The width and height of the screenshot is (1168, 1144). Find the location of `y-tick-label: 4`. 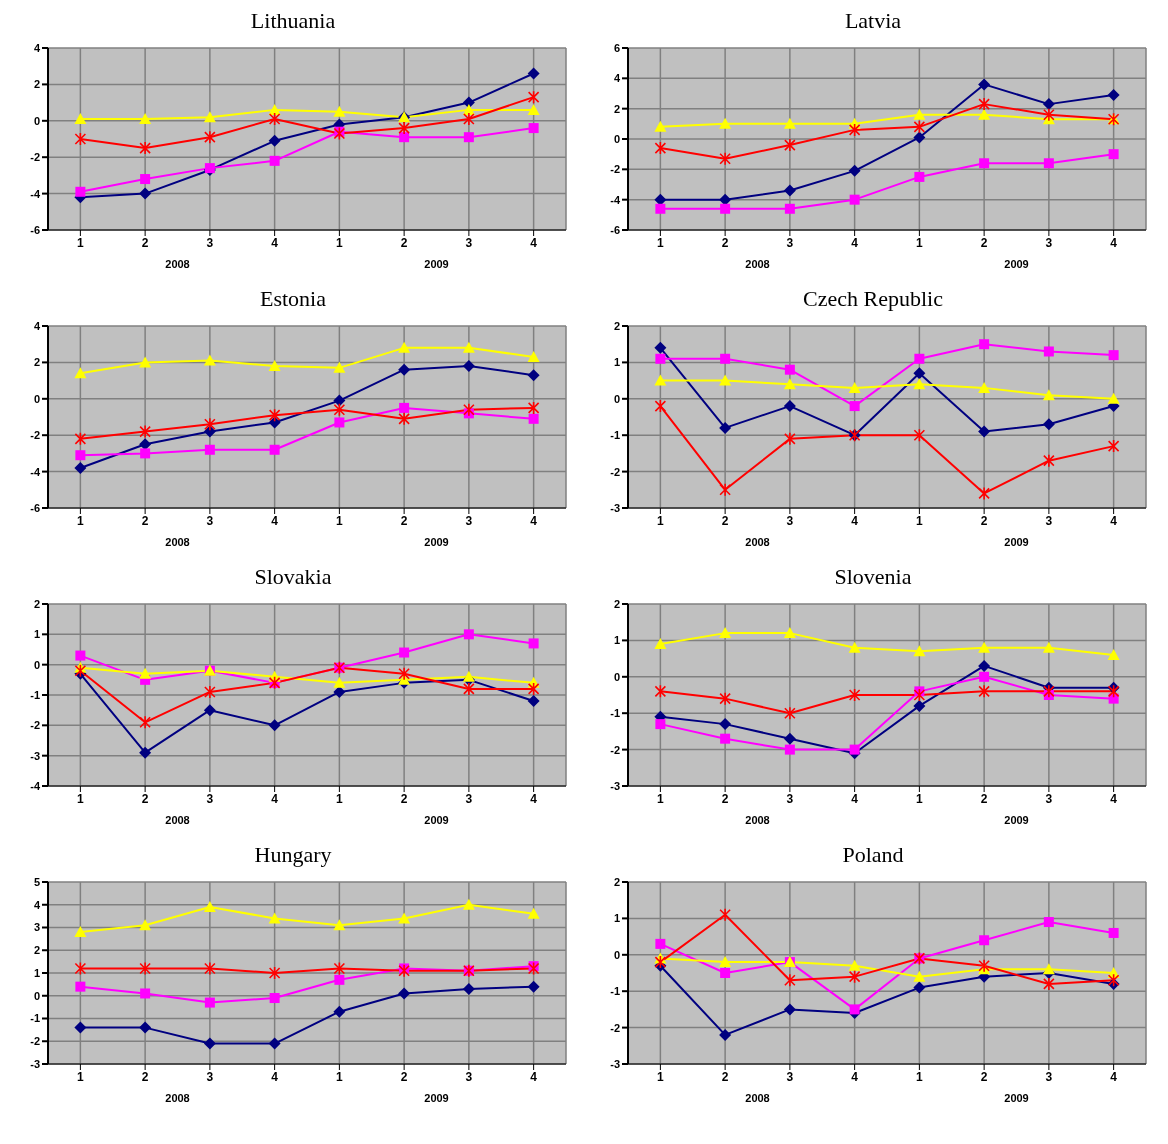

y-tick-label: 4 is located at coordinates (37, 325).